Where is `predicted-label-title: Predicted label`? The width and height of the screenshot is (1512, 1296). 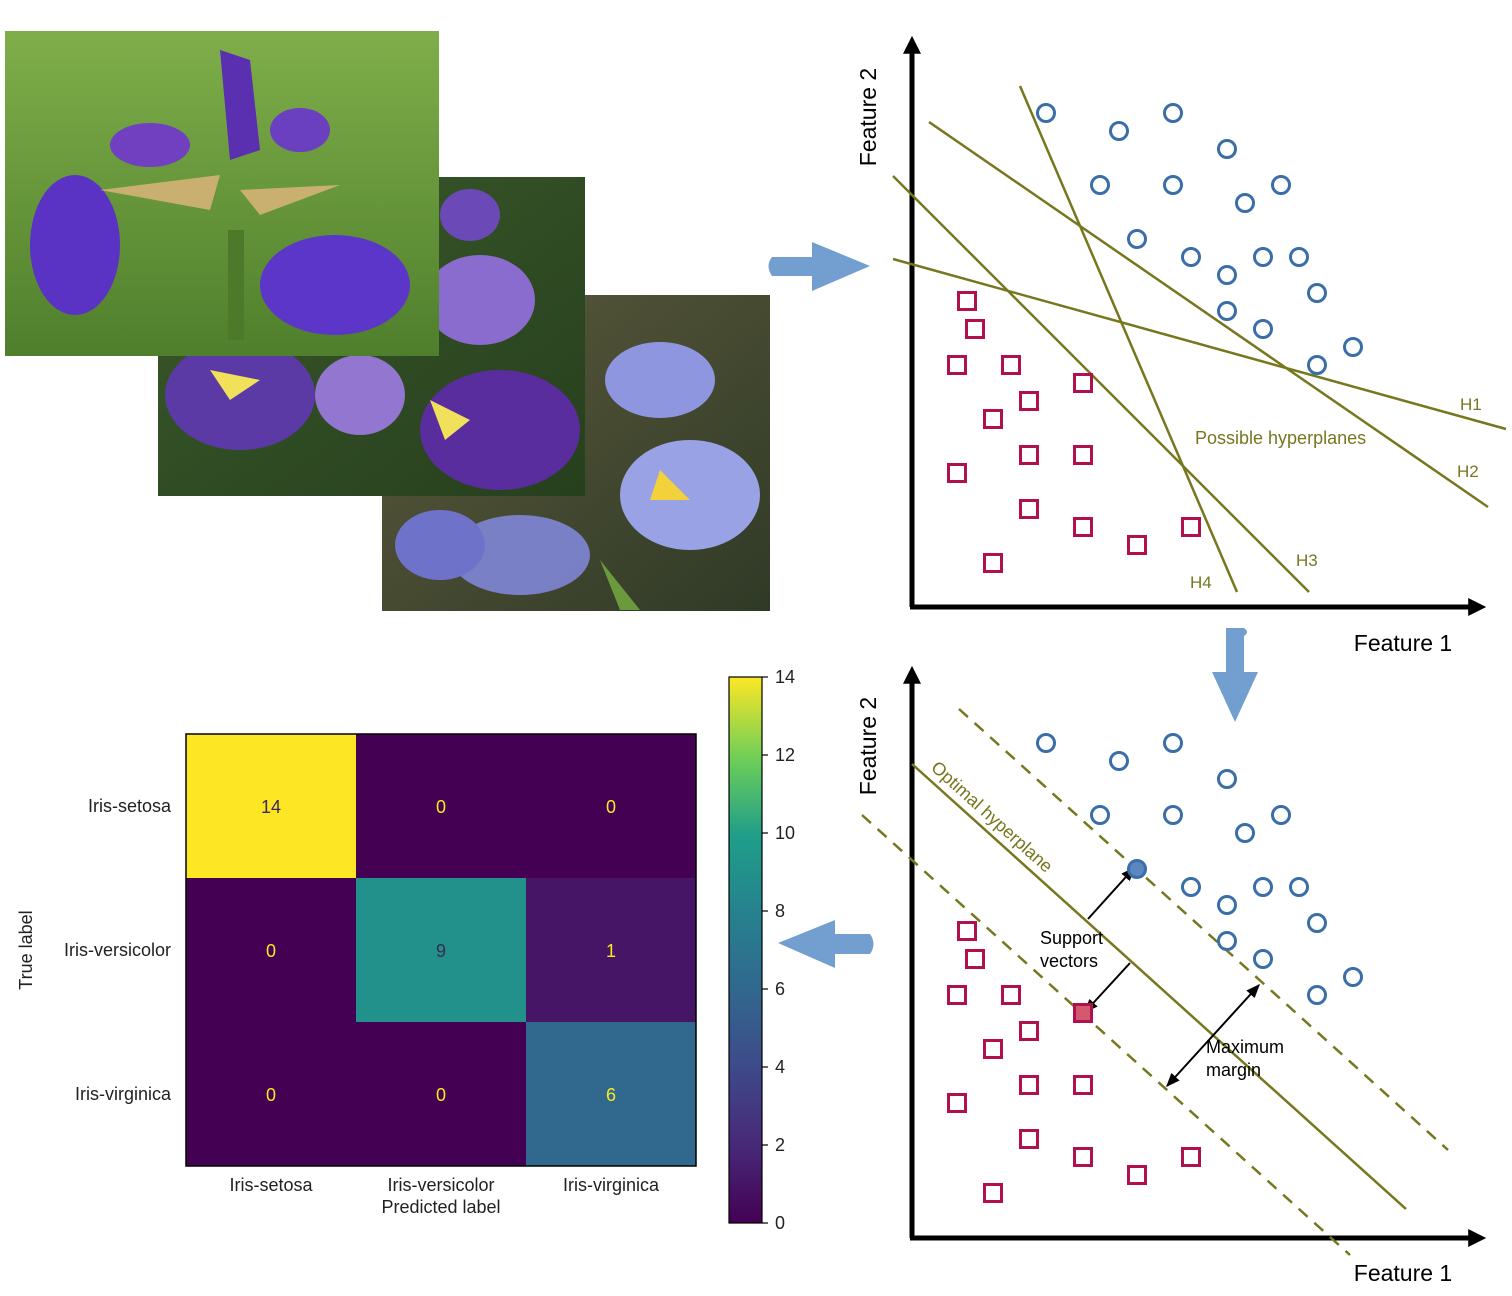 predicted-label-title: Predicted label is located at coordinates (440, 1207).